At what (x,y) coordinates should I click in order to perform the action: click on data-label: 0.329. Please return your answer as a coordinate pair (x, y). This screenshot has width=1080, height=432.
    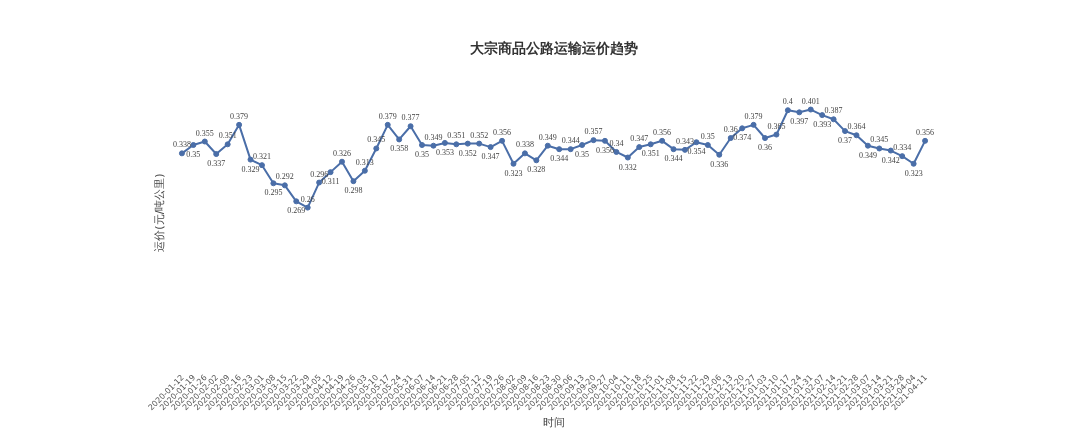
    Looking at the image, I should click on (250, 169).